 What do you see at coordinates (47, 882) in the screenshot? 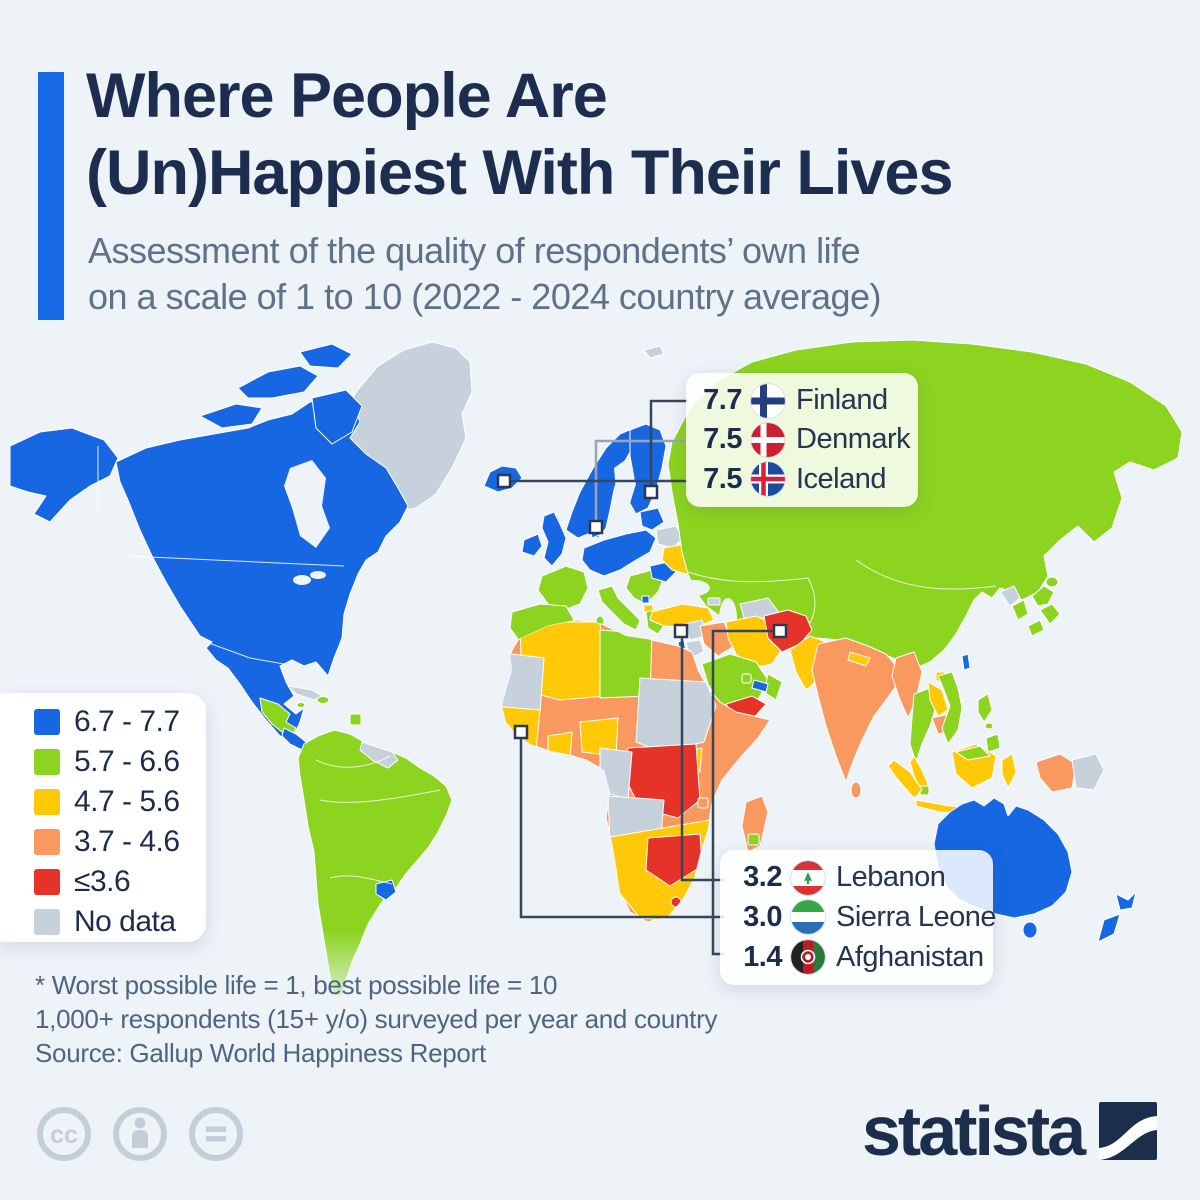
I see `legend-swatch-red` at bounding box center [47, 882].